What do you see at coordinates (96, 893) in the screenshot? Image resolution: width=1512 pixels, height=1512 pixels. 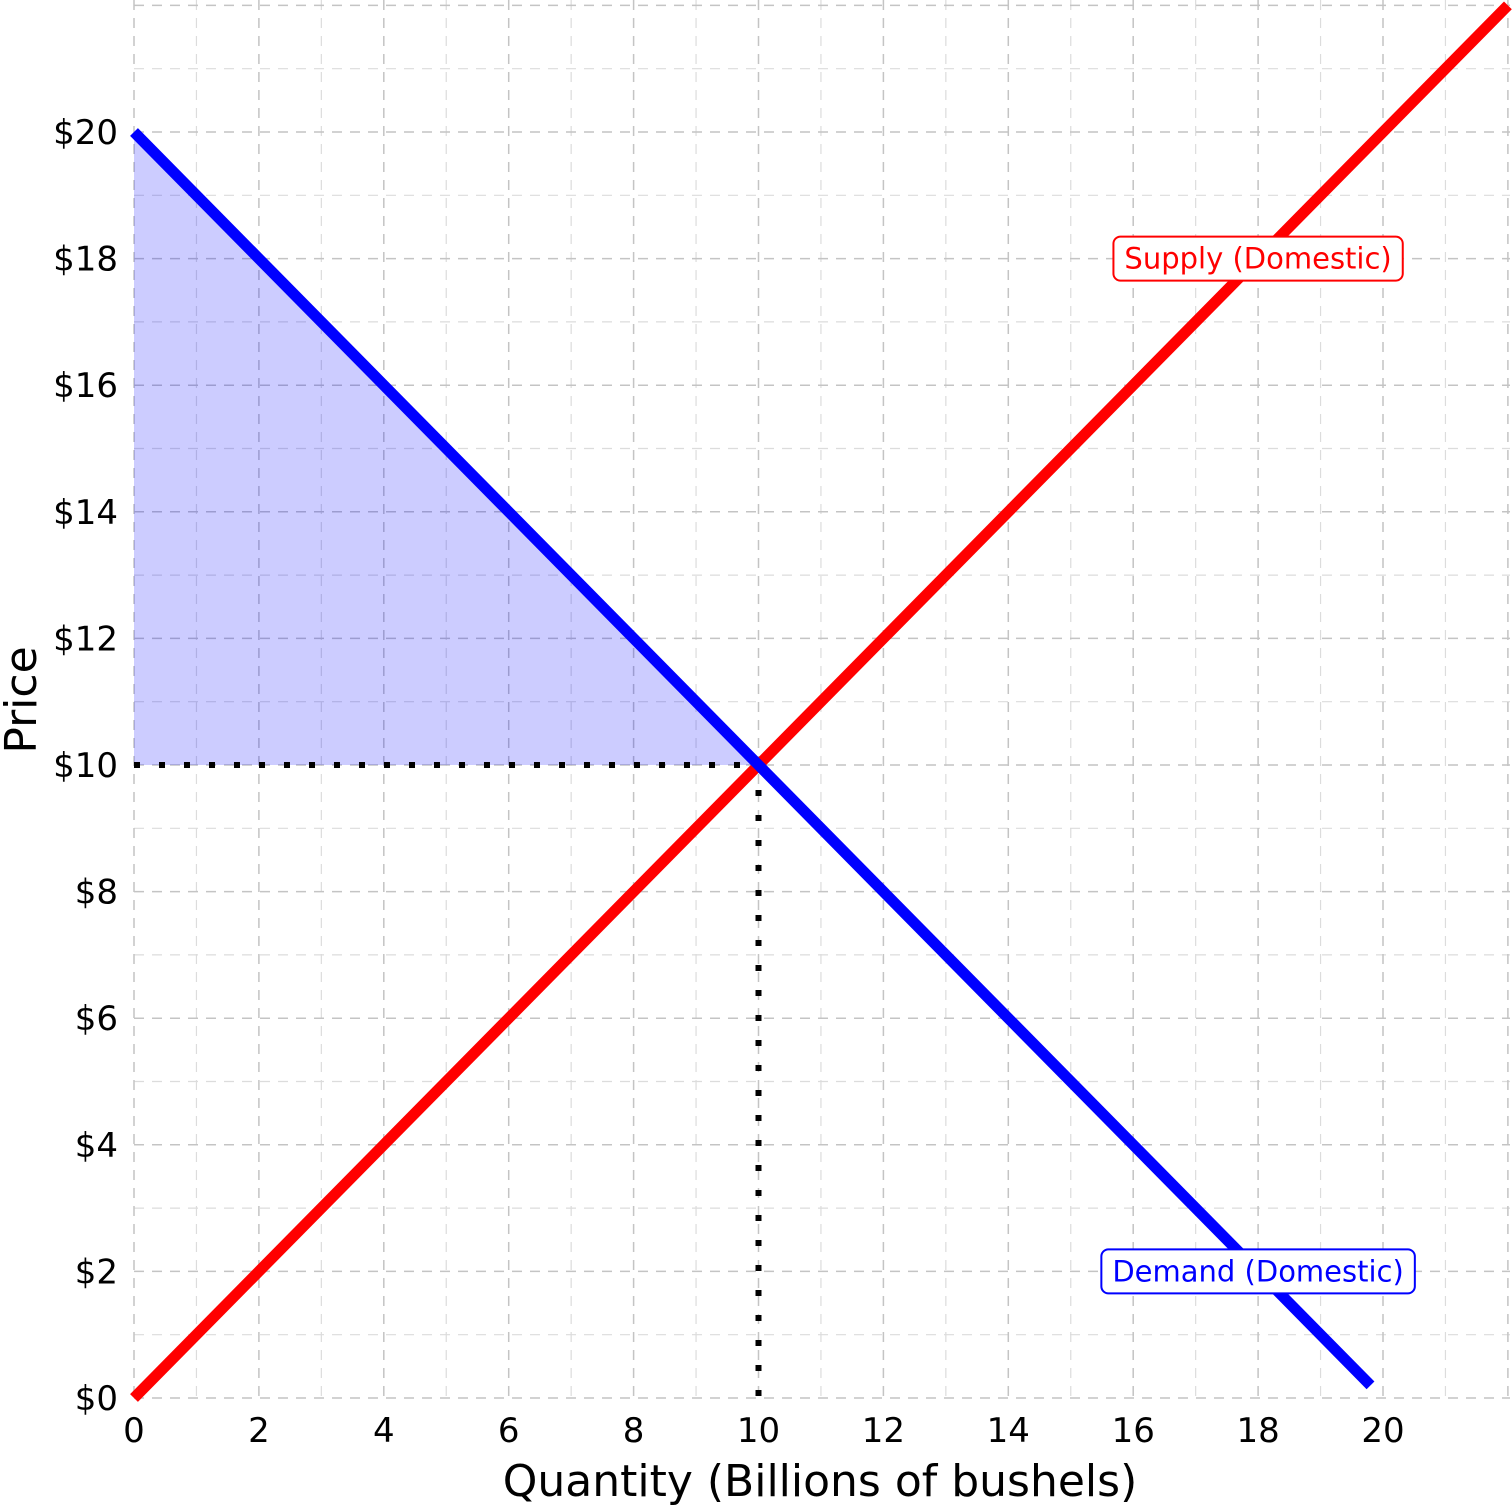 I see `y-tick-label: $8` at bounding box center [96, 893].